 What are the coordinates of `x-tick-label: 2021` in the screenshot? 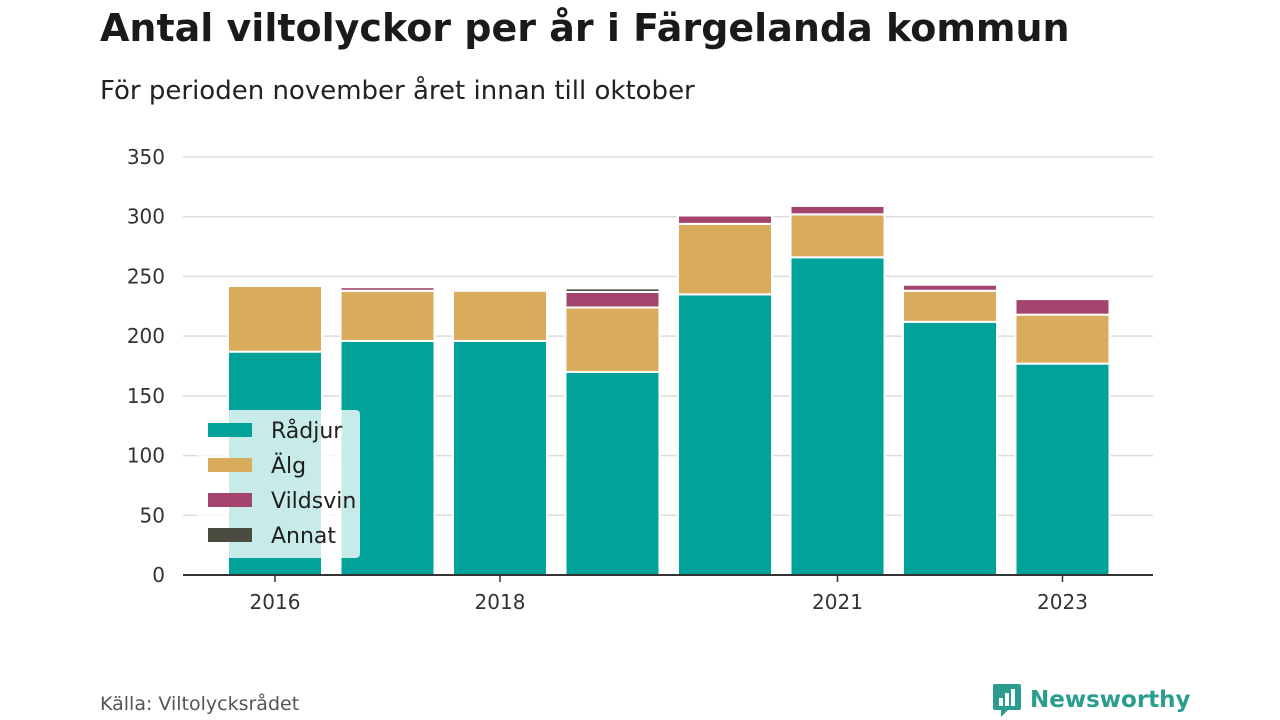 It's located at (837, 602).